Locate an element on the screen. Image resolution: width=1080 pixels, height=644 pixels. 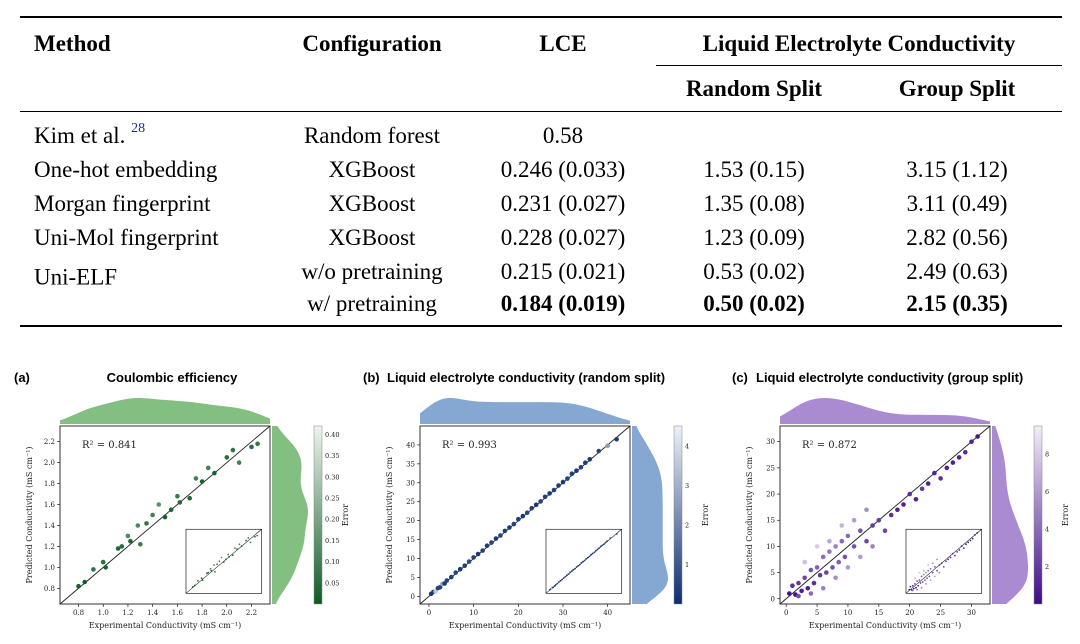
r2-annotation: R² = 0.841 is located at coordinates (109, 445).